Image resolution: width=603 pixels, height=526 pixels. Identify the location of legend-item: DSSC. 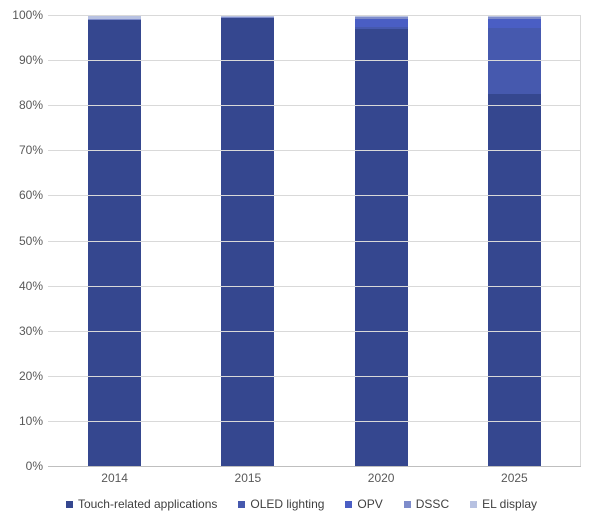
(426, 504).